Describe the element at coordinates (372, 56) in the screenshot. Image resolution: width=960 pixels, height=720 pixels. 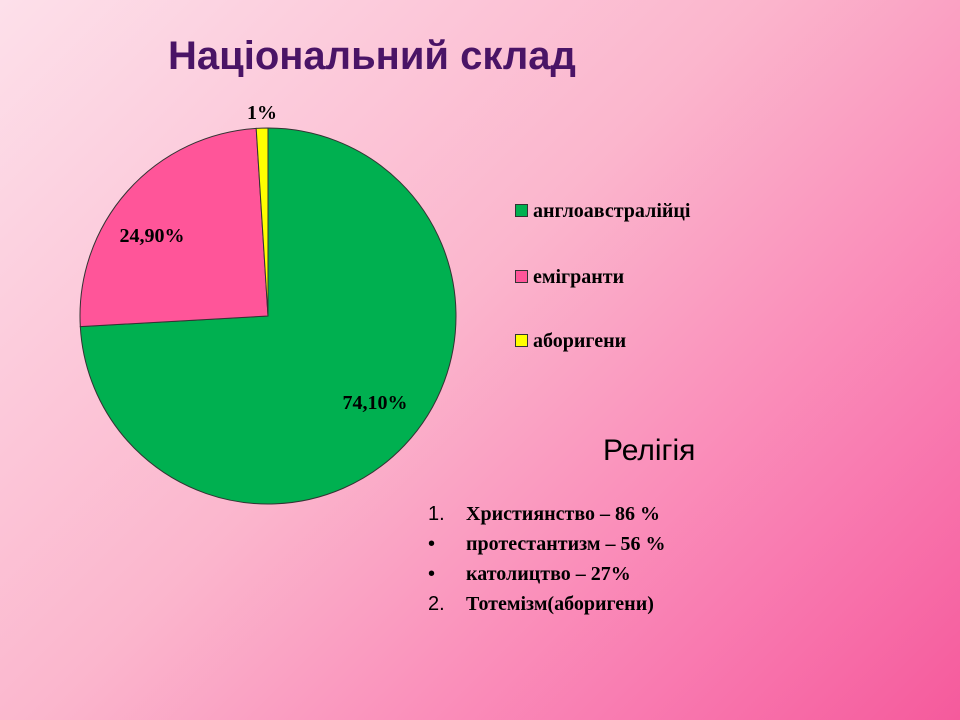
I see `chart-title: Національний склад` at that location.